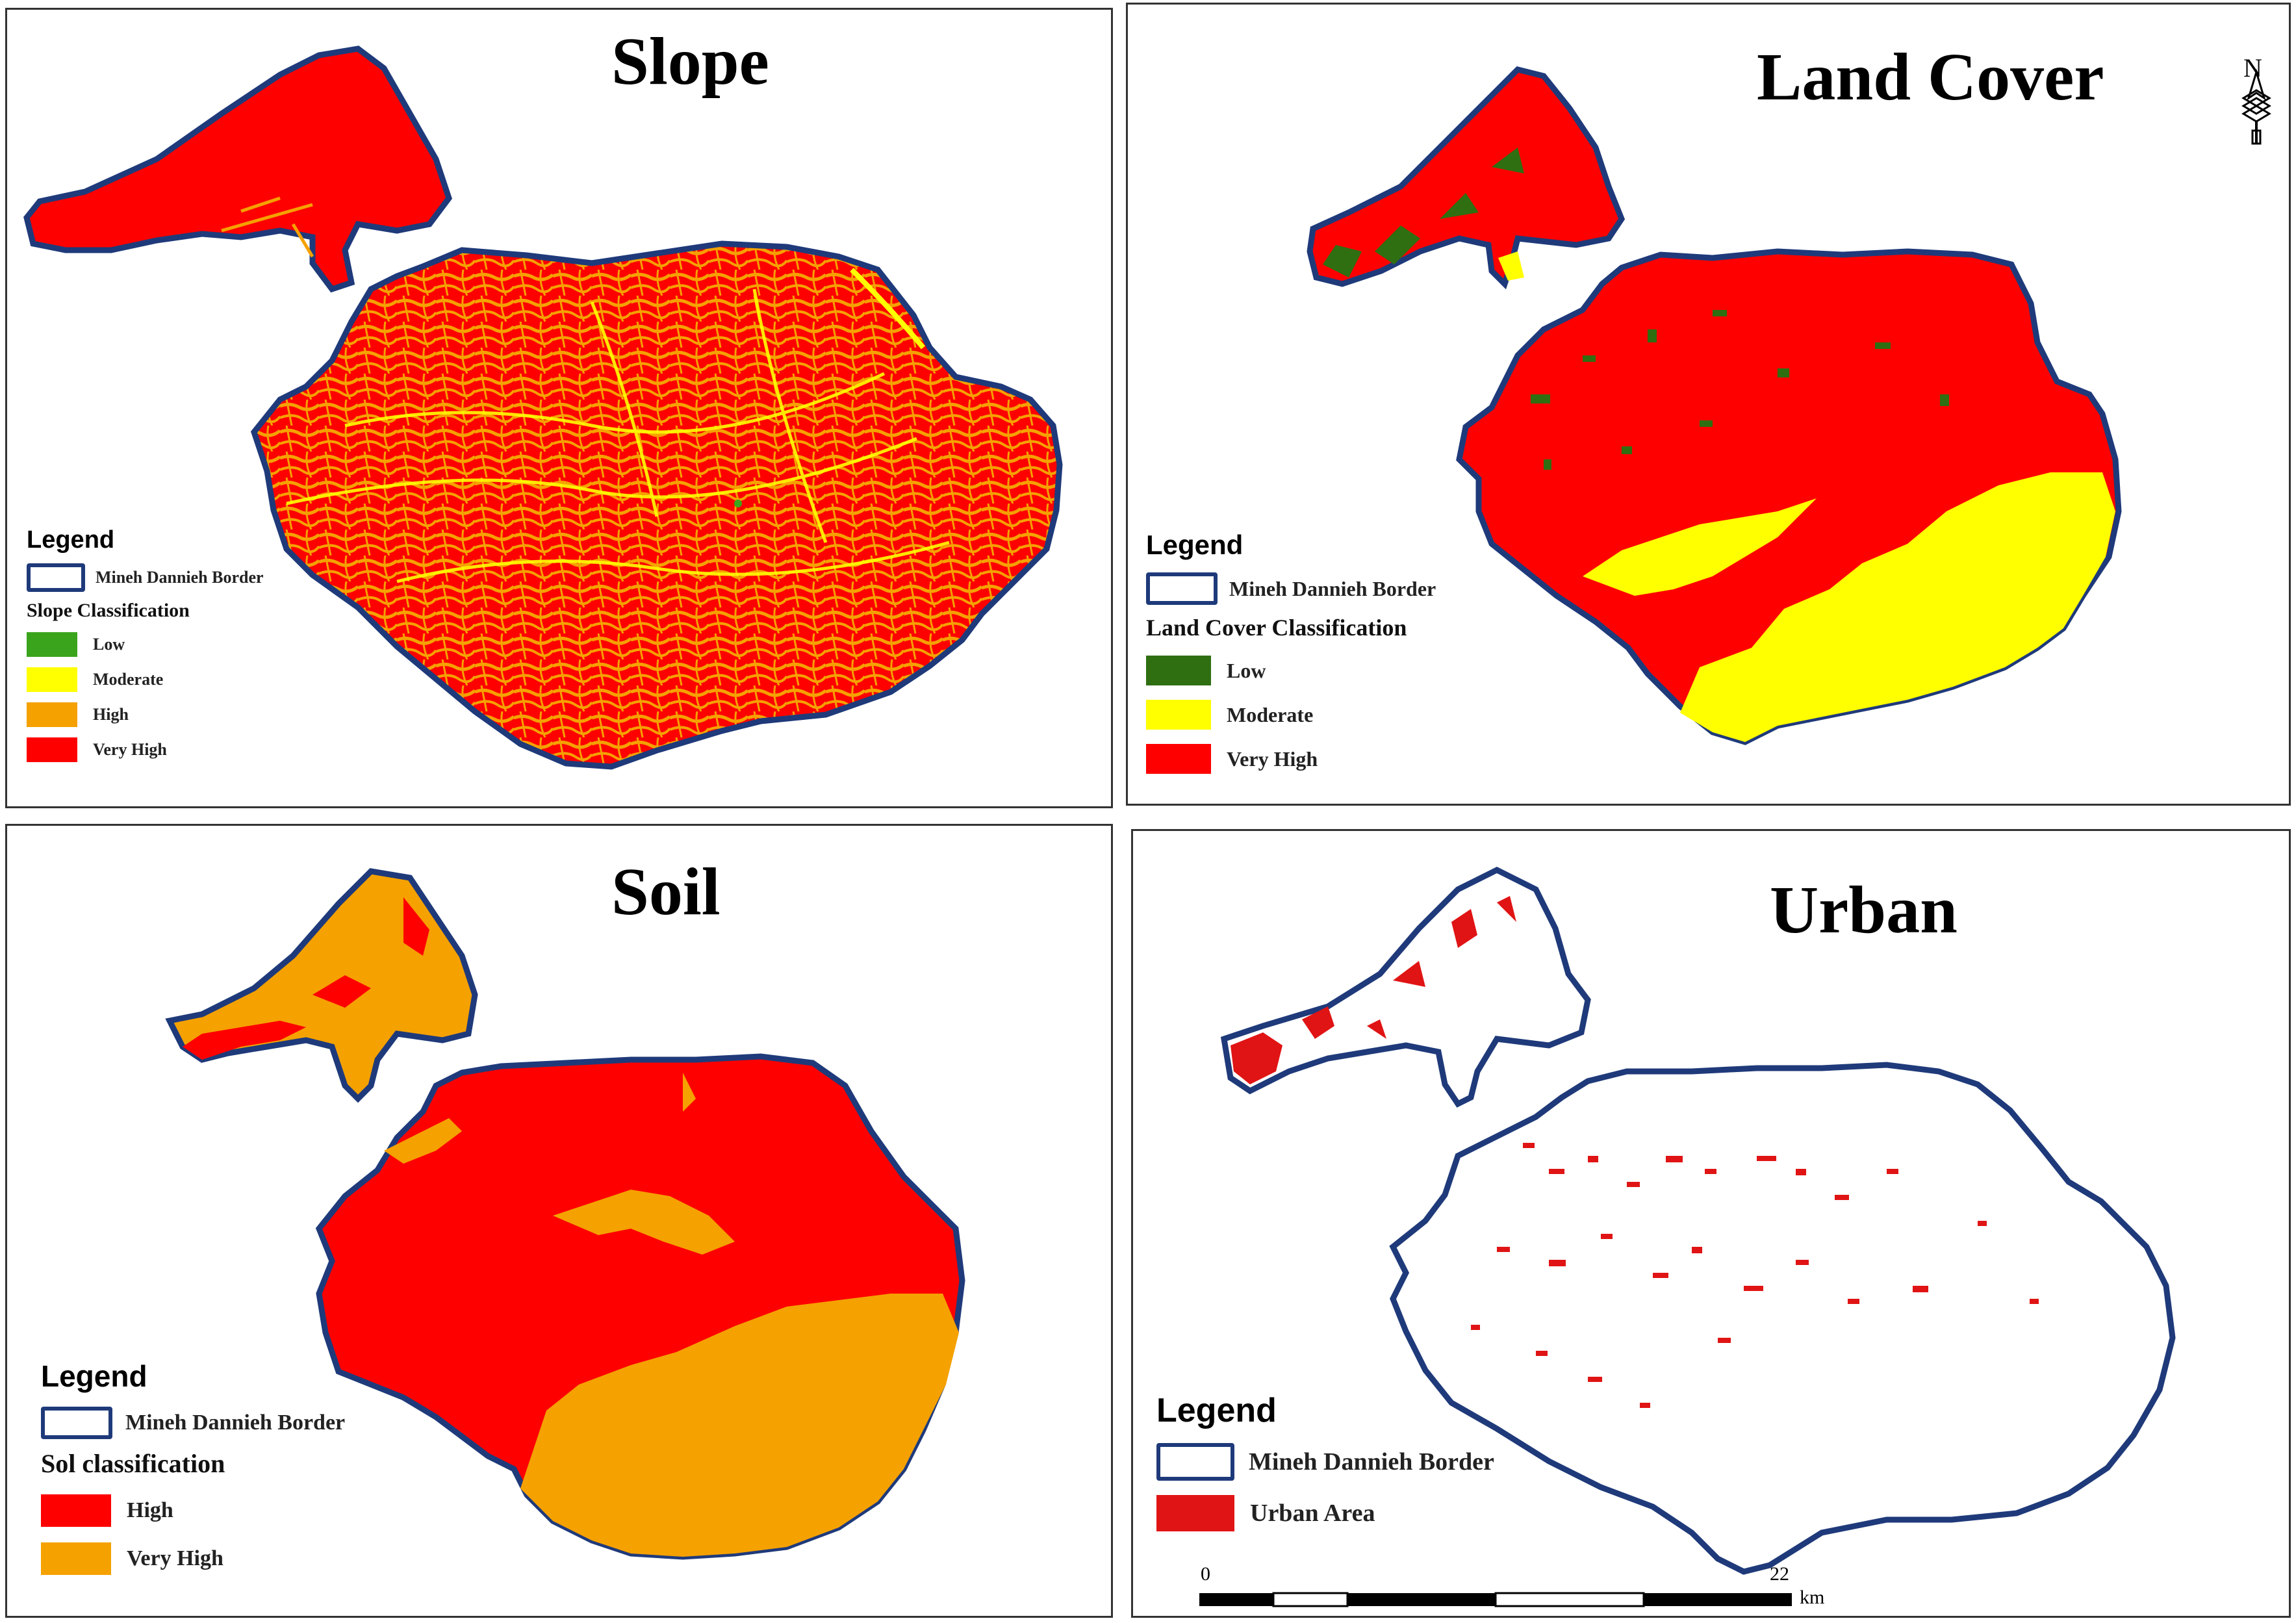 Image resolution: width=2296 pixels, height=1623 pixels. What do you see at coordinates (690, 62) in the screenshot?
I see `slope-title: Slope` at bounding box center [690, 62].